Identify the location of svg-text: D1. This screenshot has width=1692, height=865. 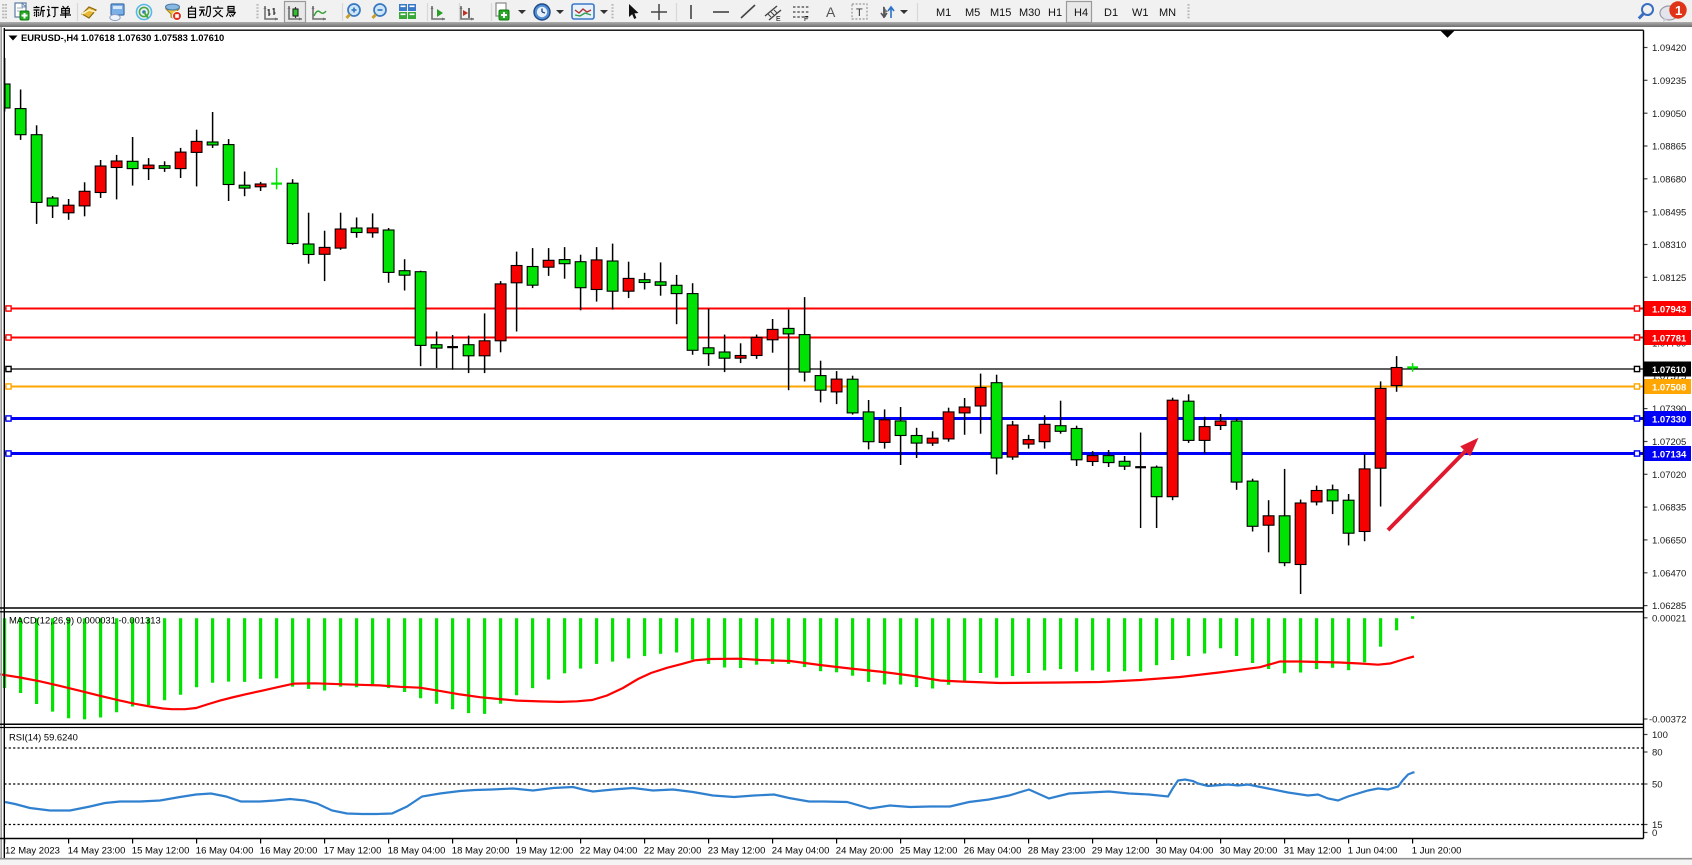
(1111, 13).